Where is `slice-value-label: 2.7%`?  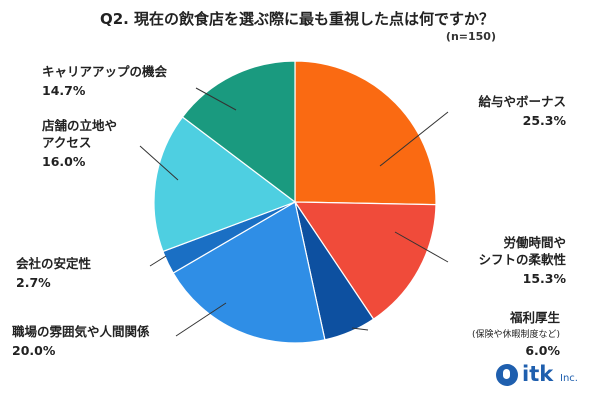 slice-value-label: 2.7% is located at coordinates (33, 282).